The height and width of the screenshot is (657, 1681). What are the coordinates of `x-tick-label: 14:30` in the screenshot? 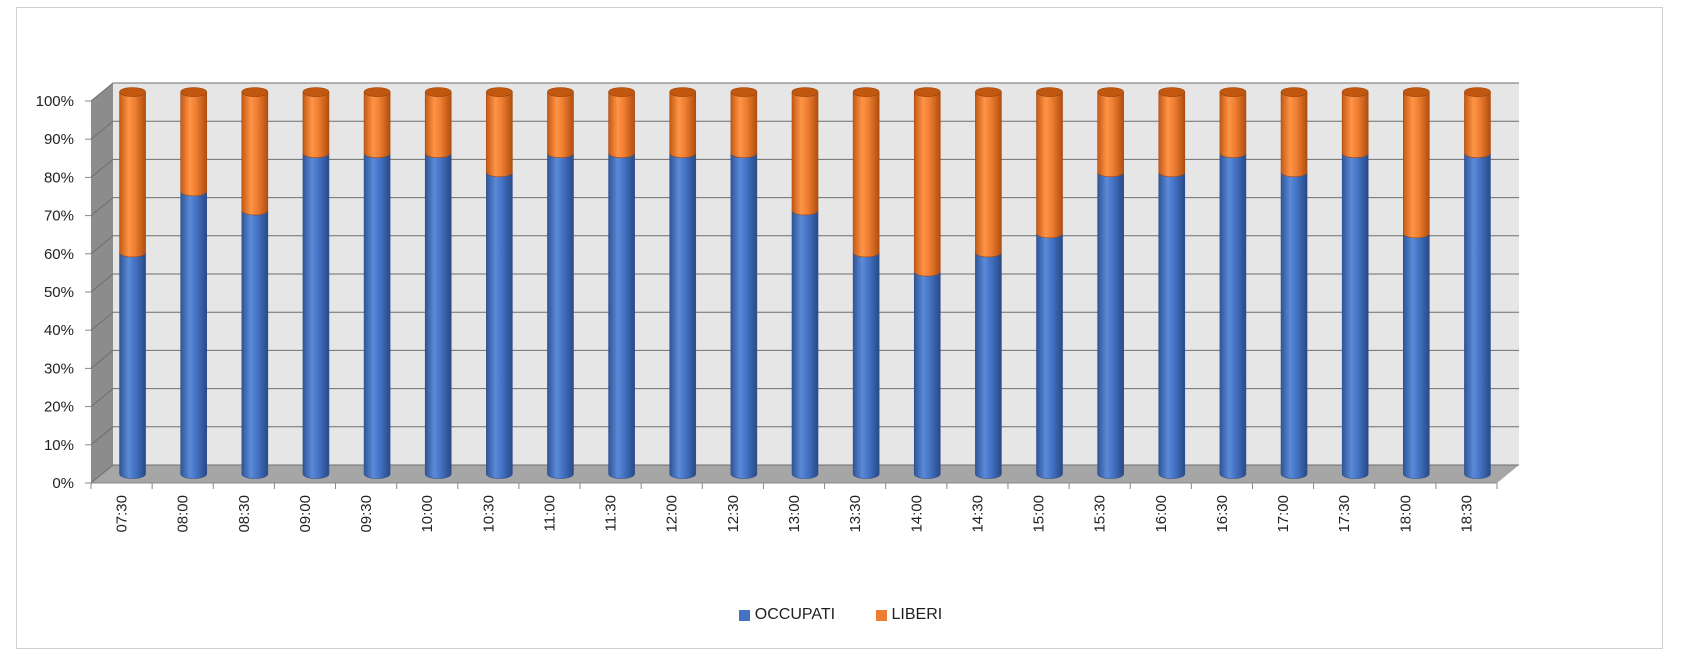 It's located at (977, 514).